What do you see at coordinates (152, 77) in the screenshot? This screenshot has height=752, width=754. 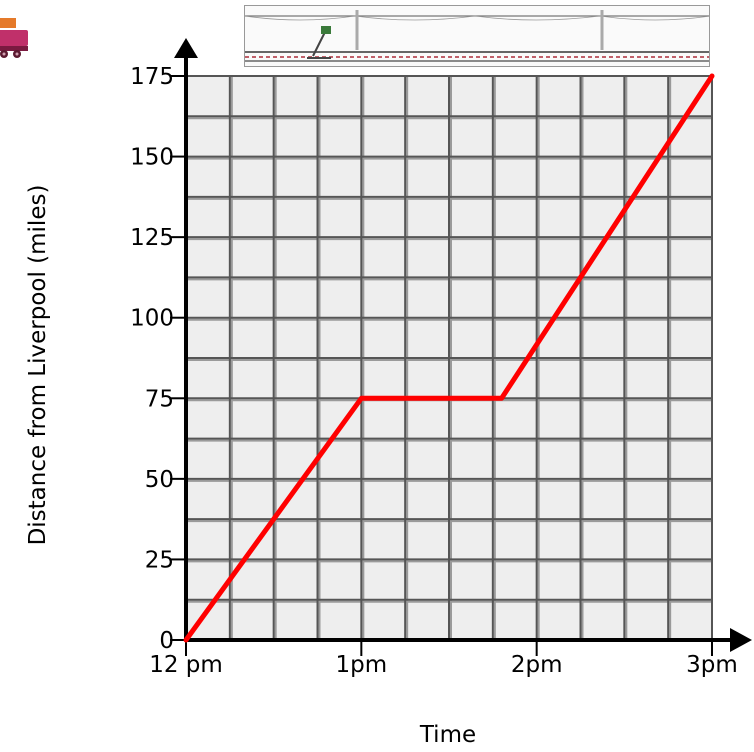 I see `y-tick-label: 175` at bounding box center [152, 77].